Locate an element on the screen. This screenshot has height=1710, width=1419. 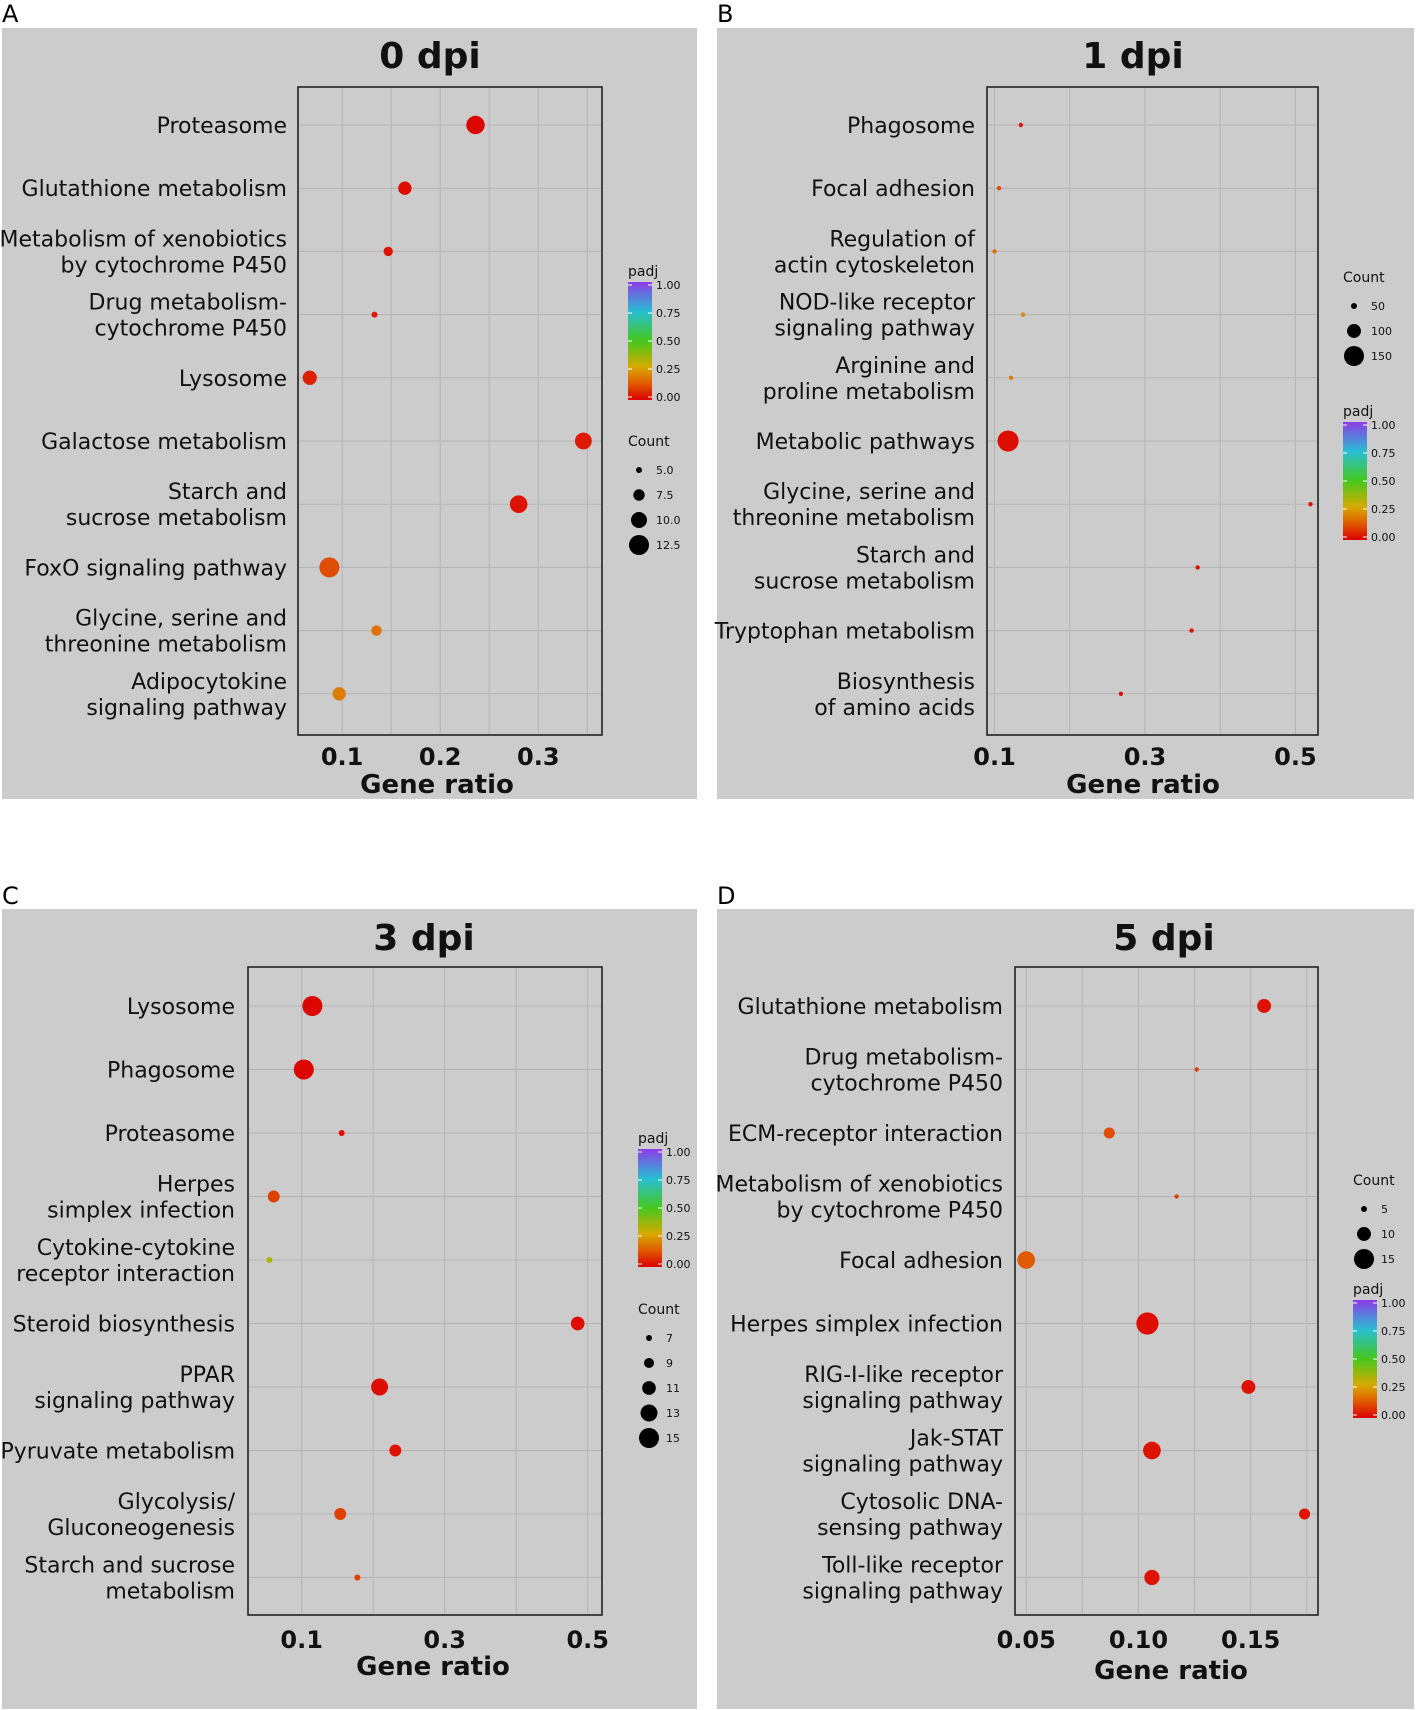
count-legend-title: Count is located at coordinates (649, 442).